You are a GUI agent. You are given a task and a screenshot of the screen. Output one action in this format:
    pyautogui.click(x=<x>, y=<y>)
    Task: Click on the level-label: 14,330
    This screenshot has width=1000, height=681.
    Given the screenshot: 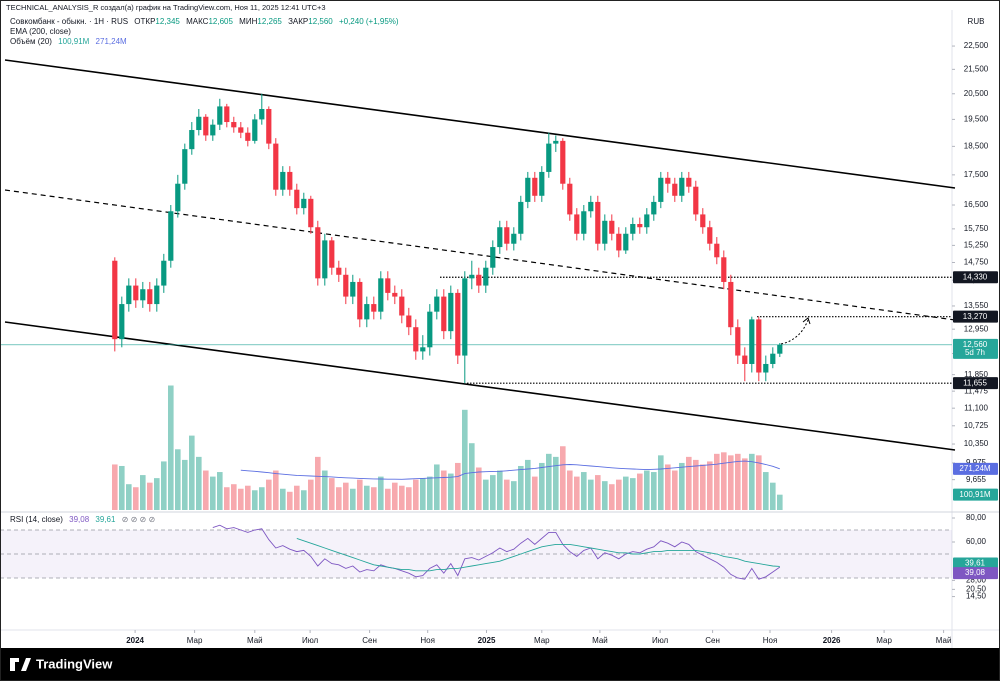 What is the action you would take?
    pyautogui.click(x=975, y=276)
    